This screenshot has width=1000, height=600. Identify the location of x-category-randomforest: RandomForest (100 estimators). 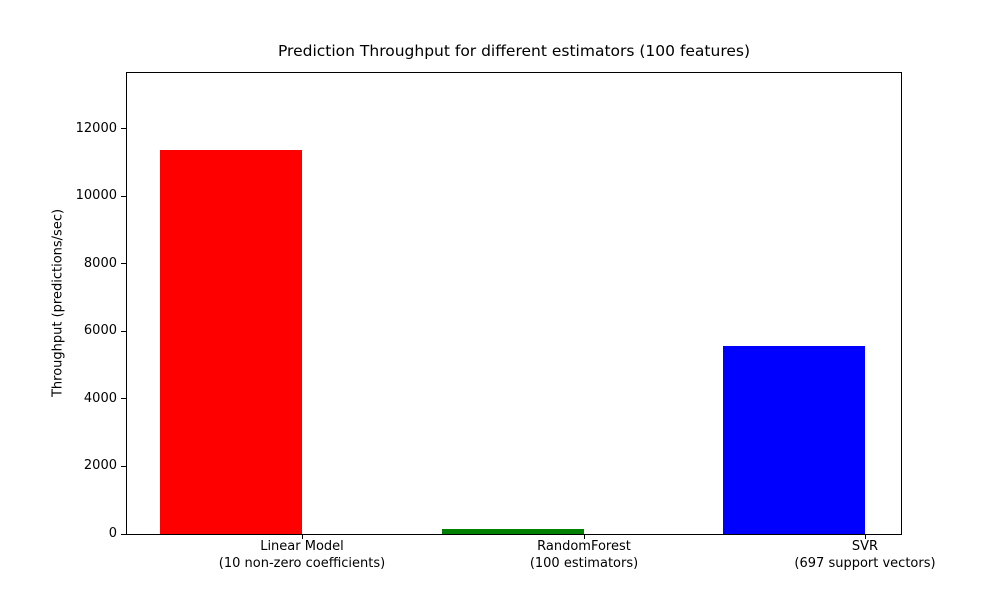
(584, 555).